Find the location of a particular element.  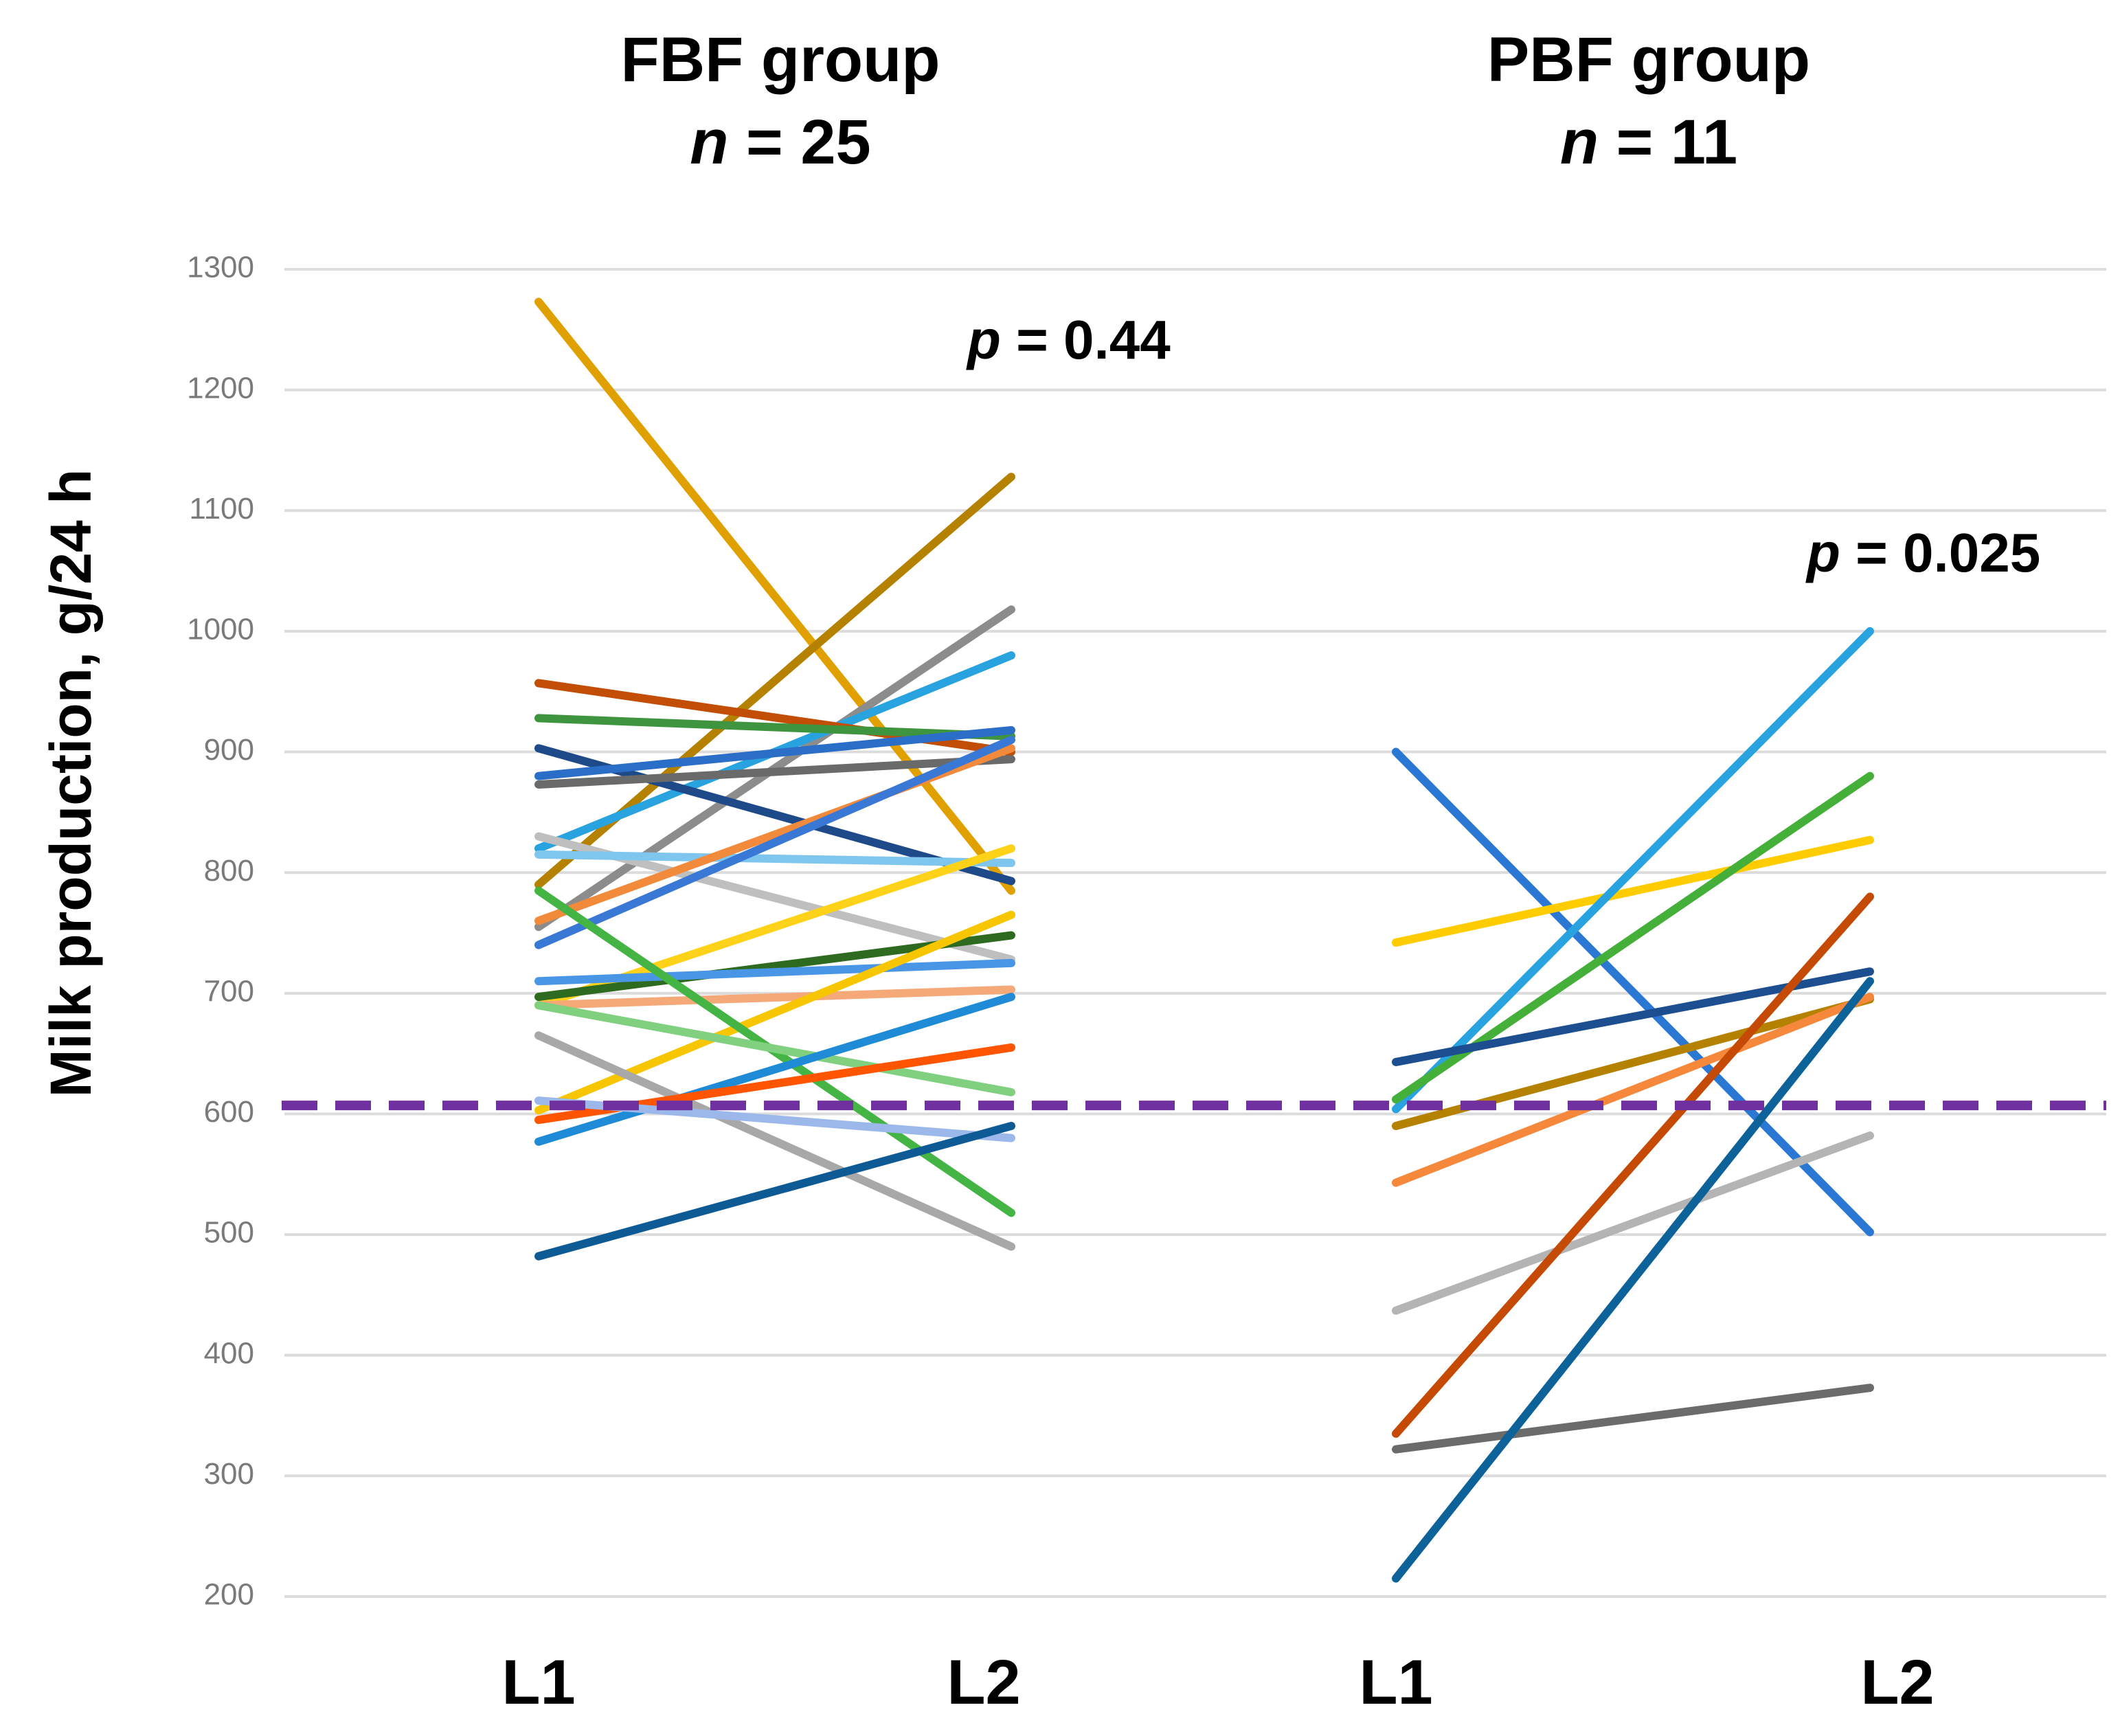

y-tick-800: 800 is located at coordinates (229, 871).